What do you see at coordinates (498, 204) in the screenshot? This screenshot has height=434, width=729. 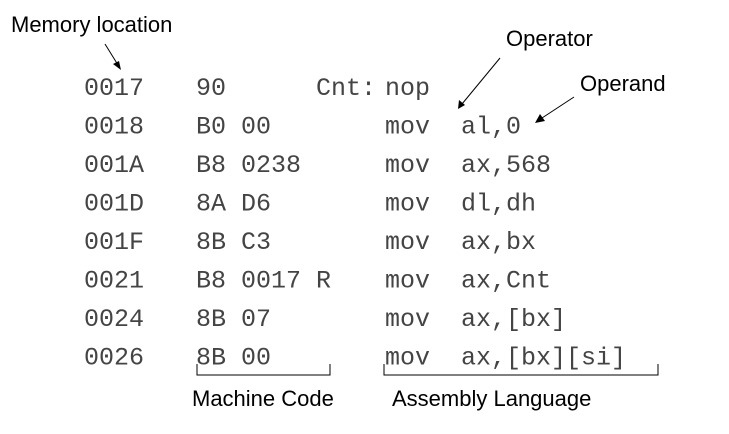 I see `row-operands: dl,dh` at bounding box center [498, 204].